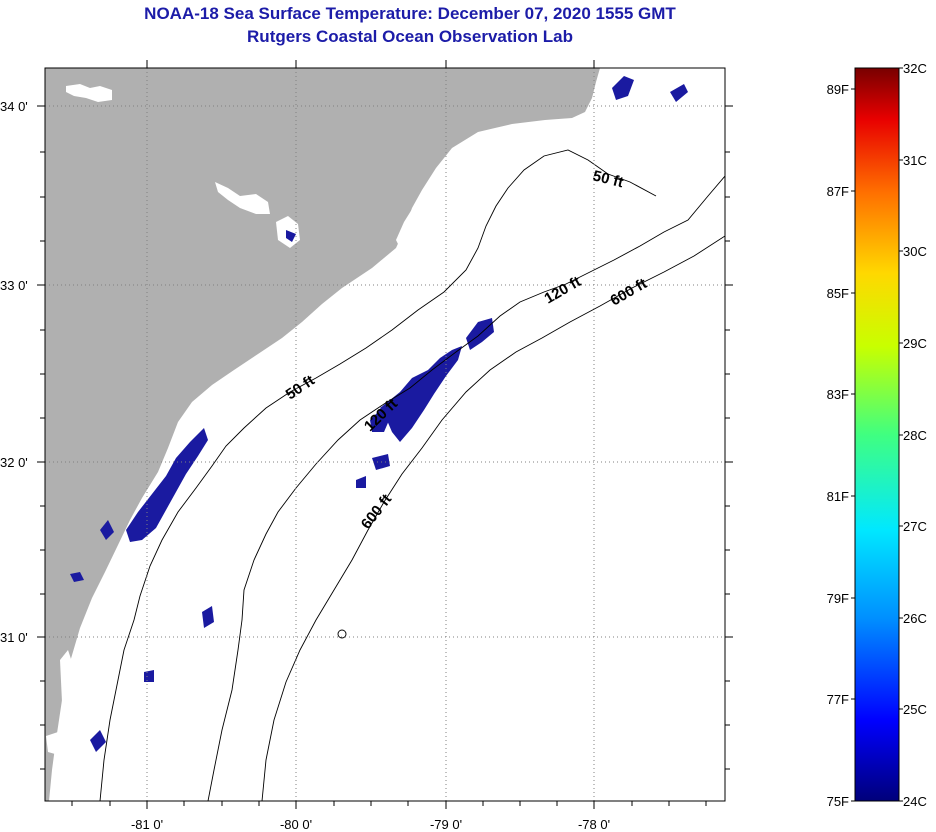  Describe the element at coordinates (915, 618) in the screenshot. I see `colorbar-celsius-label: 26C` at that location.